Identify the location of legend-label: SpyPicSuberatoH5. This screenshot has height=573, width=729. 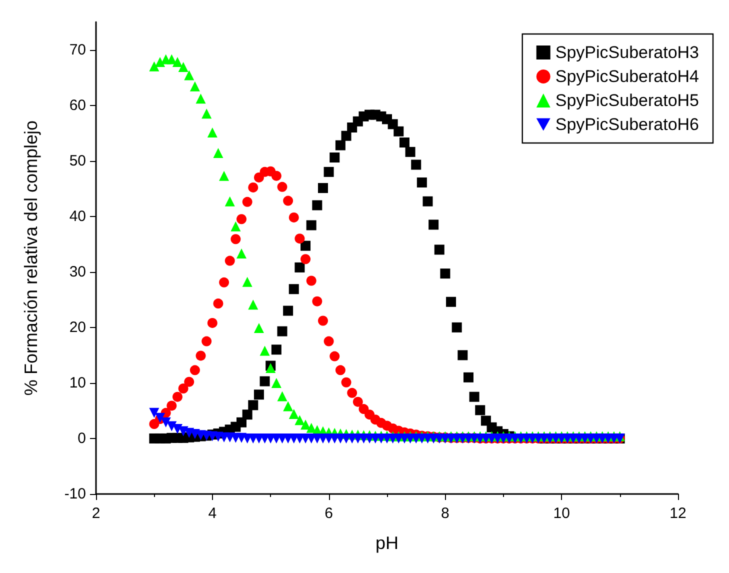
(627, 100).